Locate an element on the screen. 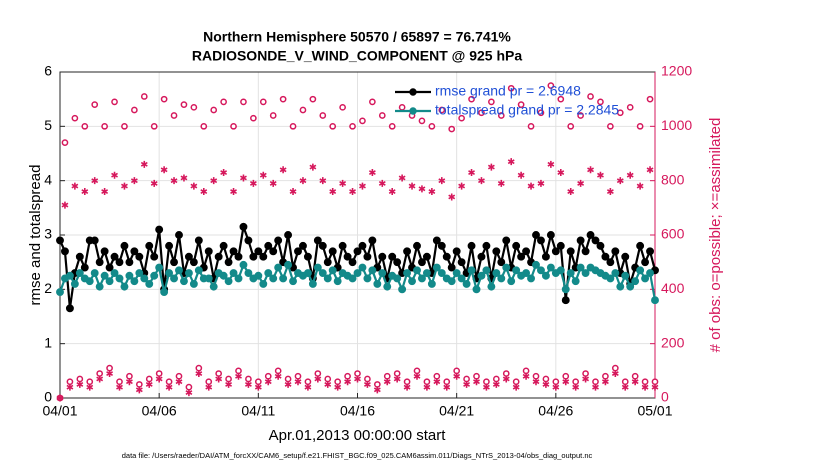 The height and width of the screenshot is (470, 830). x-tick-label: 04/06 is located at coordinates (159, 411).